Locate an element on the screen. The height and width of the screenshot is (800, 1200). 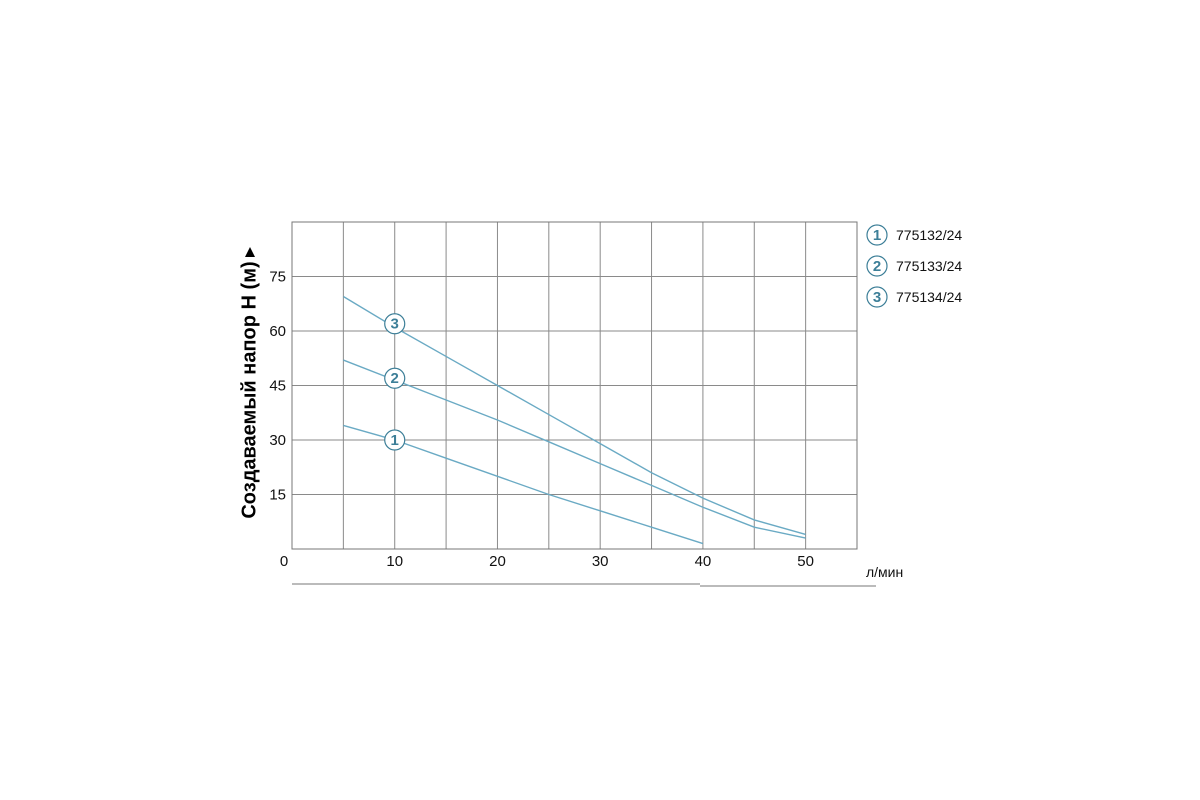
y-tick-label: 75 is located at coordinates (277, 277).